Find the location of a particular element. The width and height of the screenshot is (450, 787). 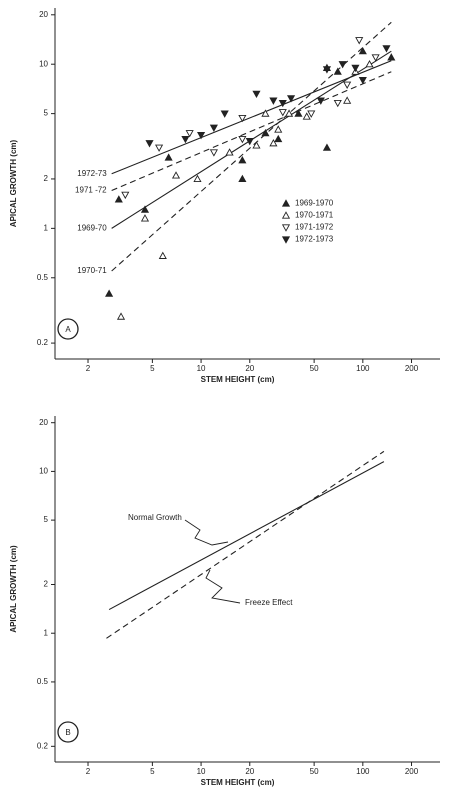

panel-label: A is located at coordinates (68, 329).